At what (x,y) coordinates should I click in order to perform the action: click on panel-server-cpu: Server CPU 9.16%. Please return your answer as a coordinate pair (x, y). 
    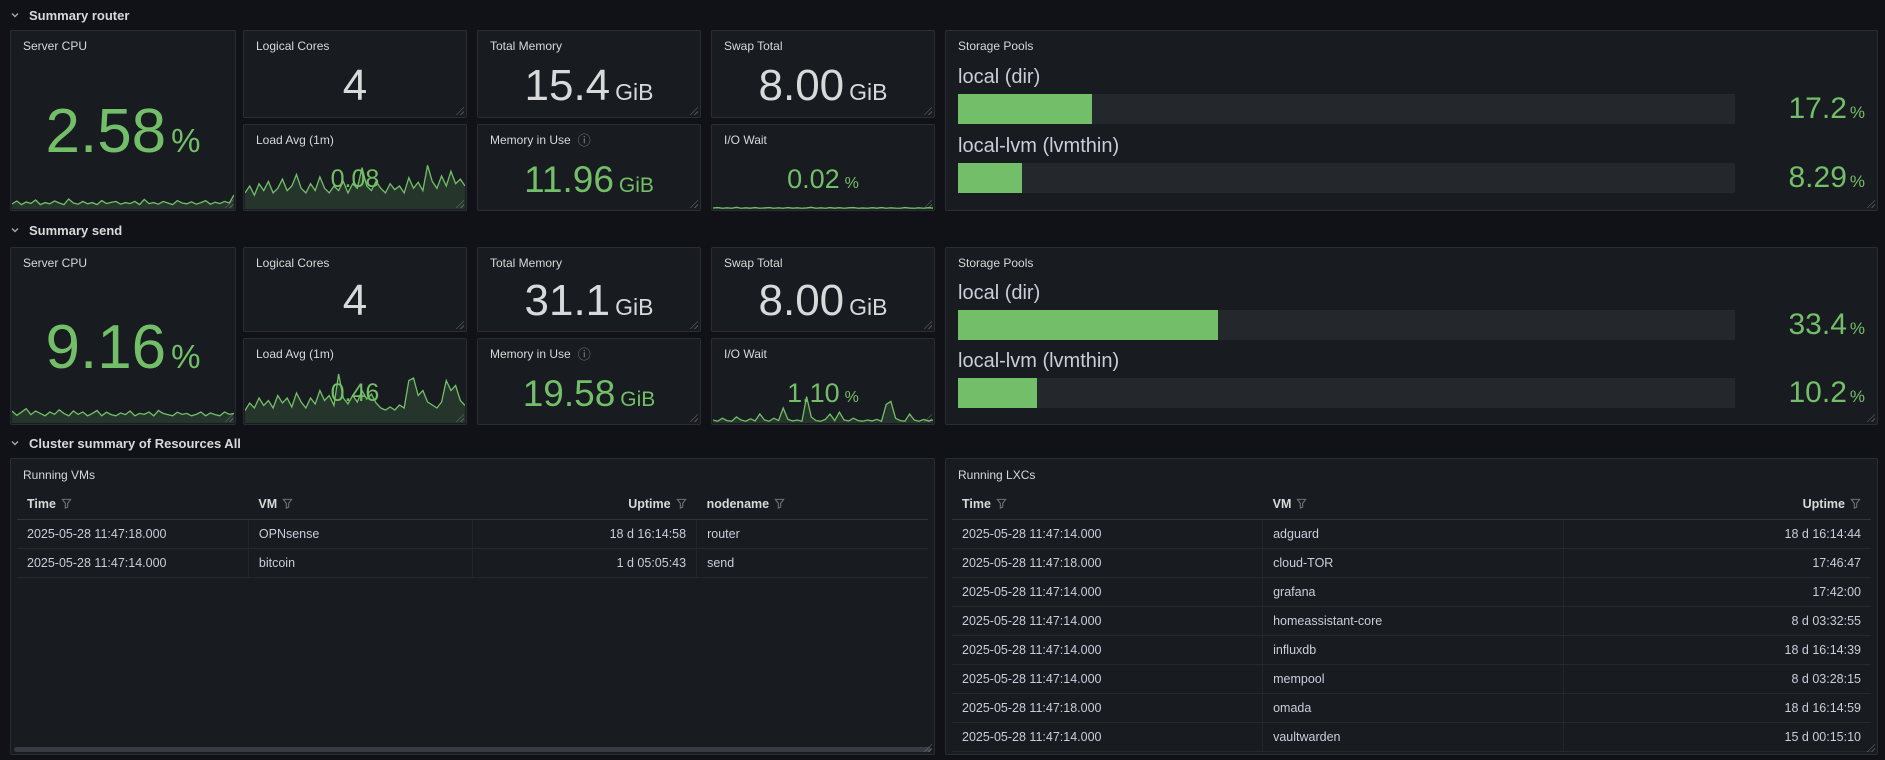
    Looking at the image, I should click on (123, 336).